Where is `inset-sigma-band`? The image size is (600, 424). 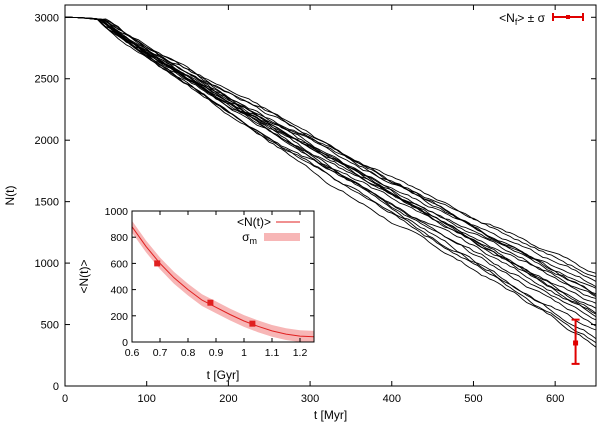
inset-sigma-band is located at coordinates (223, 281).